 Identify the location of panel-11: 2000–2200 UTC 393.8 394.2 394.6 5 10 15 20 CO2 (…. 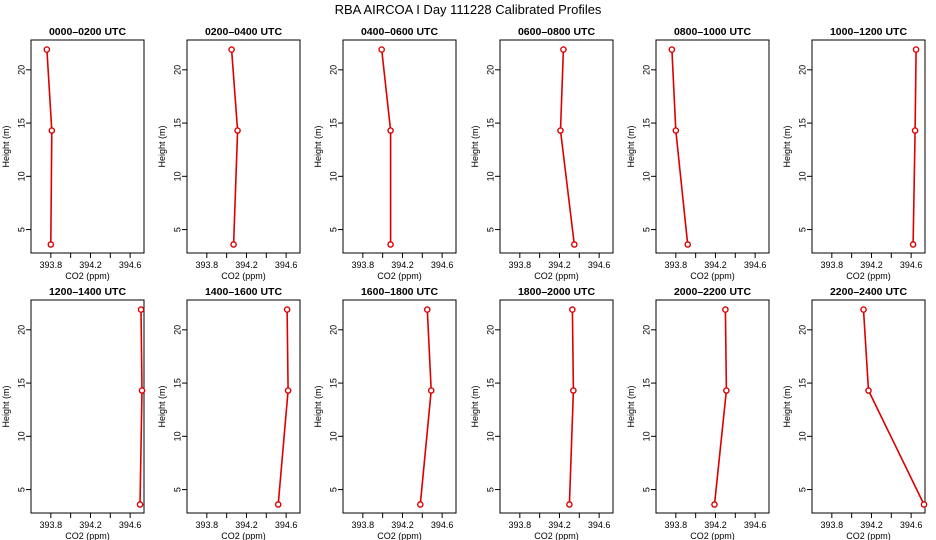
(698, 413).